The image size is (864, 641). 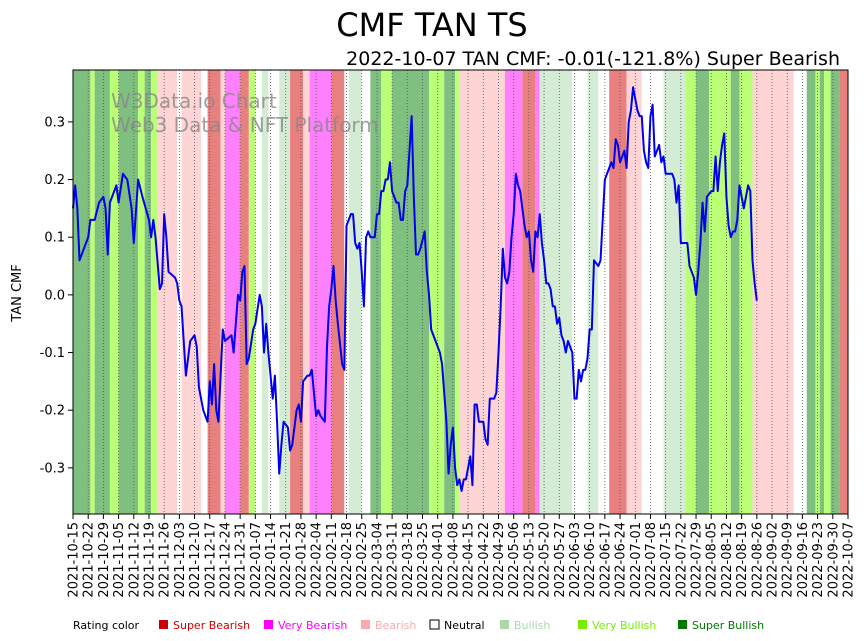 I want to click on x-tick-label: 2022-04-01, so click(x=438, y=560).